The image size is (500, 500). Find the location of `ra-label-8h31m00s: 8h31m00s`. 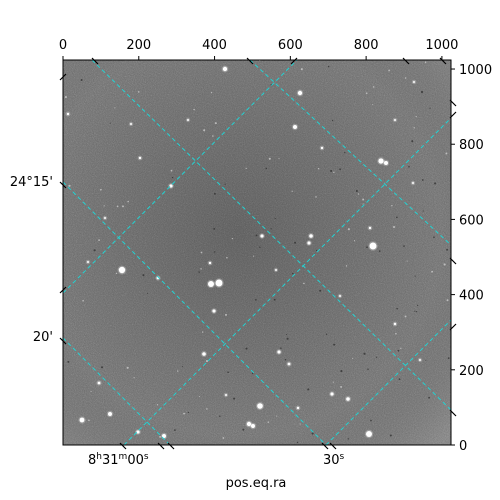

ra-label-8h31m00s: 8h31m00s is located at coordinates (118, 460).